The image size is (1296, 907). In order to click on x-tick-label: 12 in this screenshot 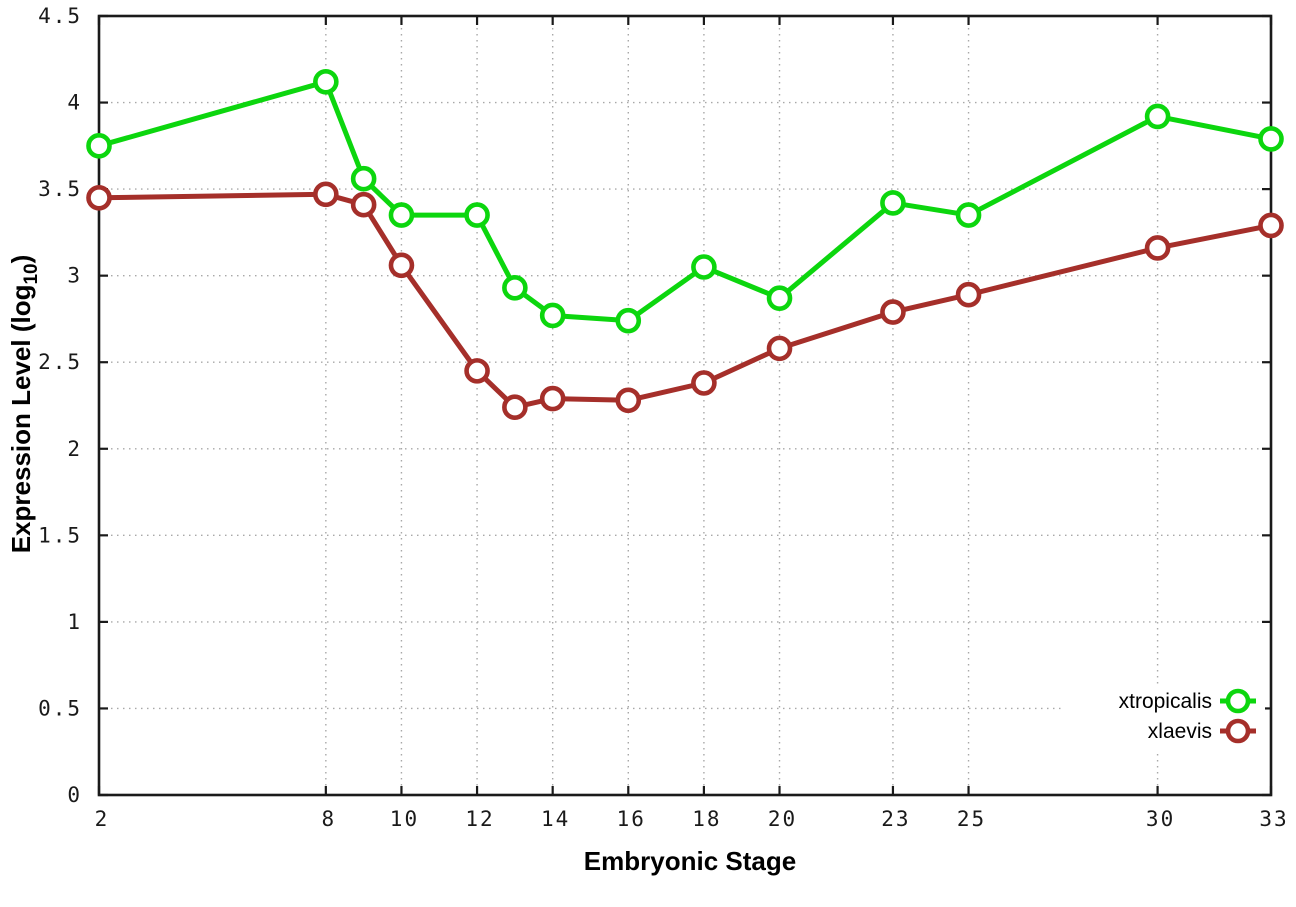, I will do `click(479, 819)`.